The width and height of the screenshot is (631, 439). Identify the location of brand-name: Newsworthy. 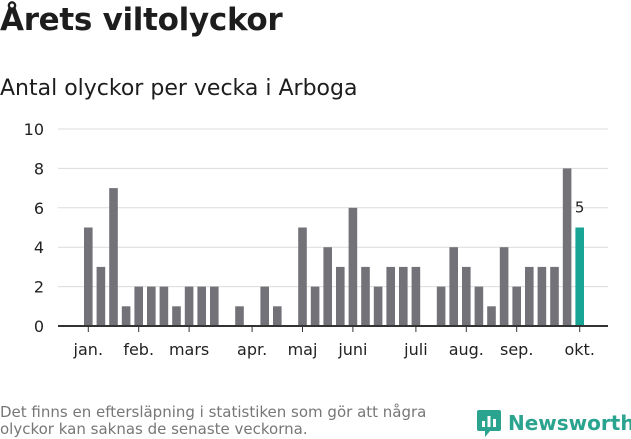
(569, 423).